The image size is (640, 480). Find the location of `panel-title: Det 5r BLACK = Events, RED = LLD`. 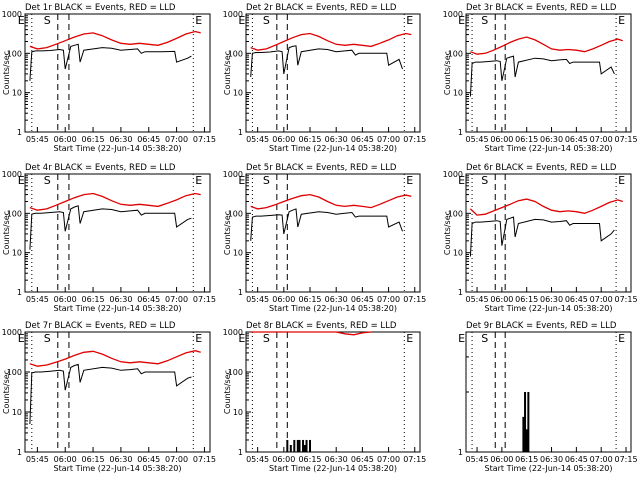

panel-title: Det 5r BLACK = Events, RED = LLD is located at coordinates (321, 168).